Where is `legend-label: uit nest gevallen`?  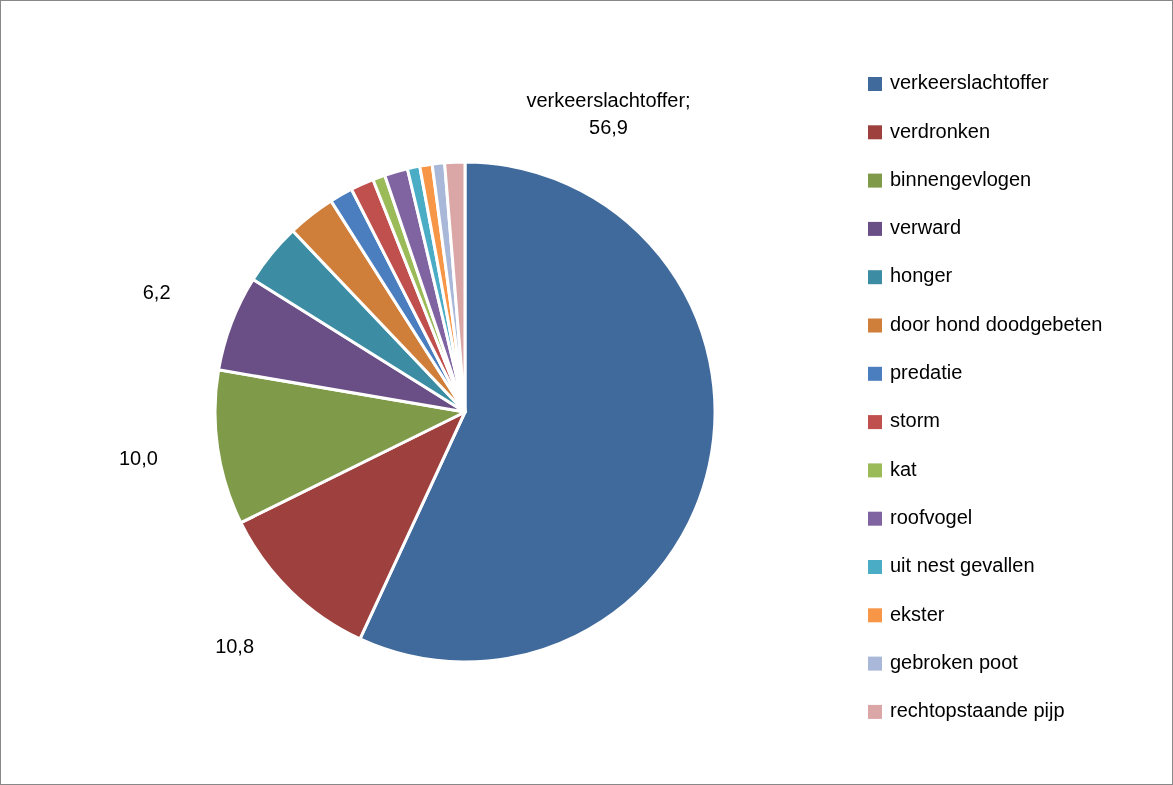 legend-label: uit nest gevallen is located at coordinates (962, 565).